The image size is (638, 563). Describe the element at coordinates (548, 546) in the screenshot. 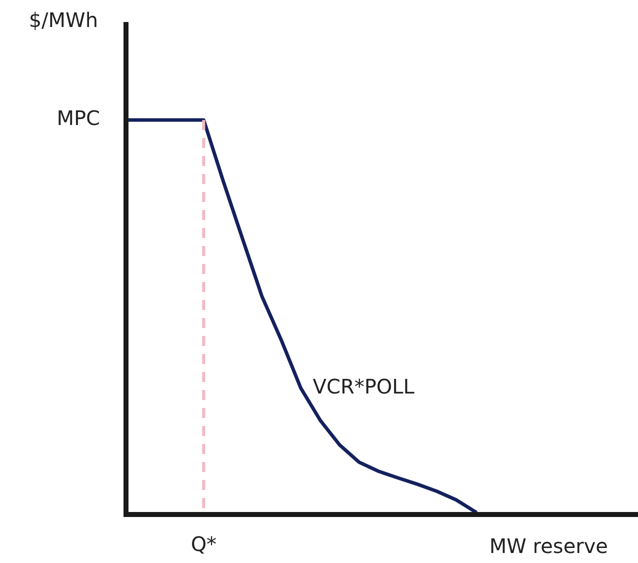

I see `x-axis-title: MW reserve` at that location.